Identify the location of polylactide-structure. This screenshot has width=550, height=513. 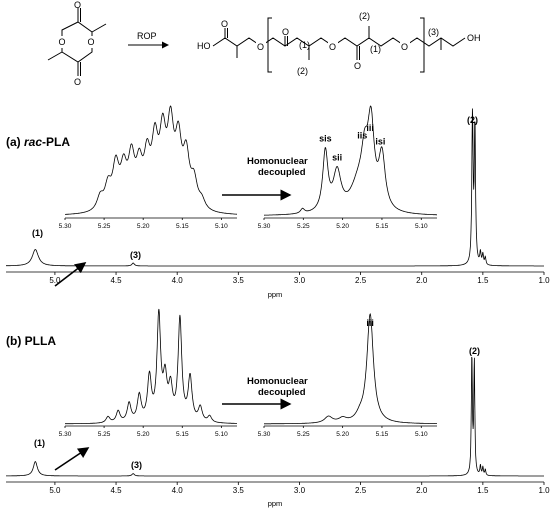
(339, 45).